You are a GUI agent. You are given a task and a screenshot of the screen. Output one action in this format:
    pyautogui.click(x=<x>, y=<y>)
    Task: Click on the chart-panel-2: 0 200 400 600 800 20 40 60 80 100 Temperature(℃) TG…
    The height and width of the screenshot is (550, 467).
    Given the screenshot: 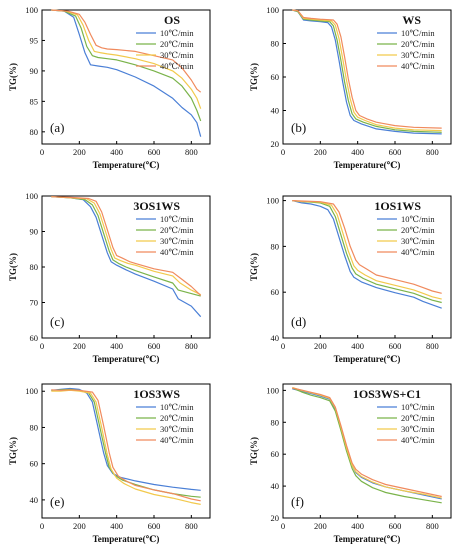 What is the action you would take?
    pyautogui.click(x=350, y=87)
    